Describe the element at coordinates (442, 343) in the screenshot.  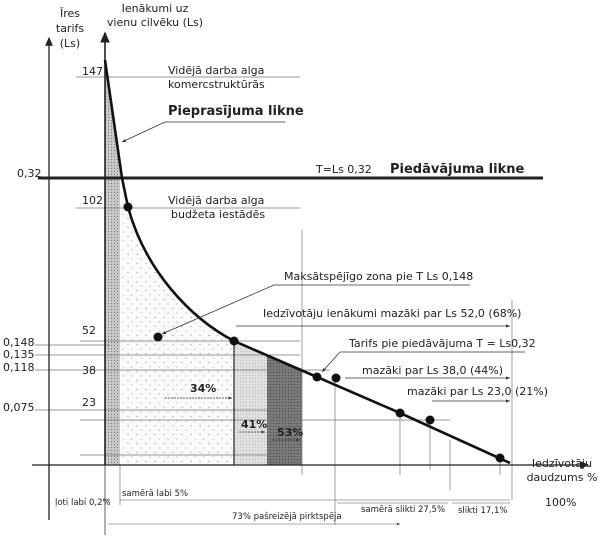
I see `tariff-supply-label: Tarifs pie piedāvājuma T = Ls0,32` at that location.